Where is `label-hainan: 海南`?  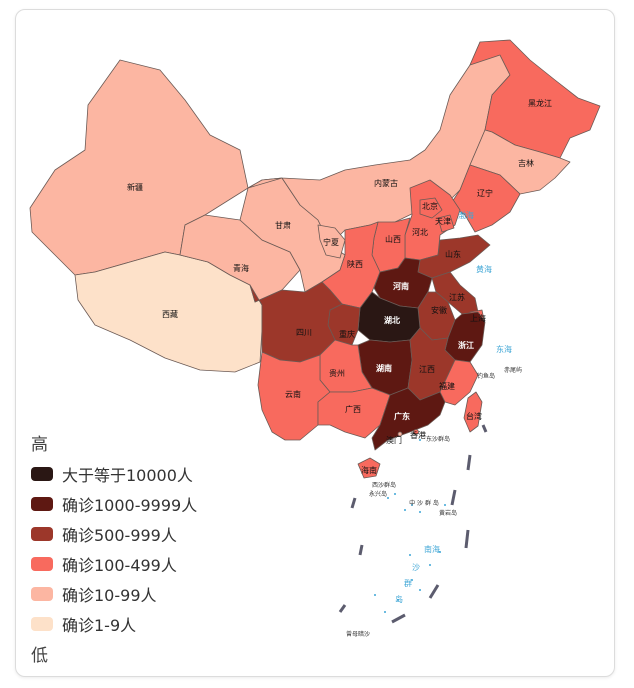 label-hainan: 海南 is located at coordinates (369, 470).